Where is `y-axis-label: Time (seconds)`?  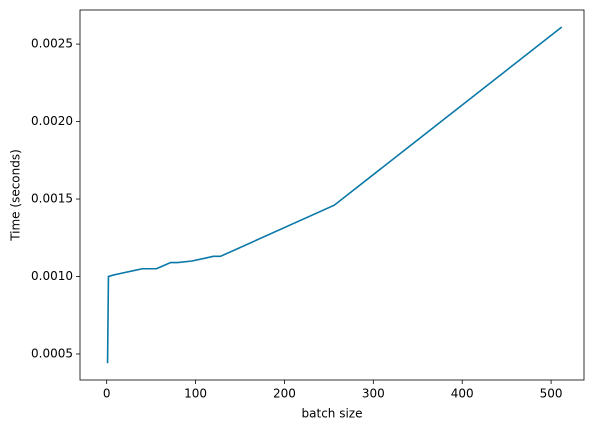 y-axis-label: Time (seconds) is located at coordinates (16, 195).